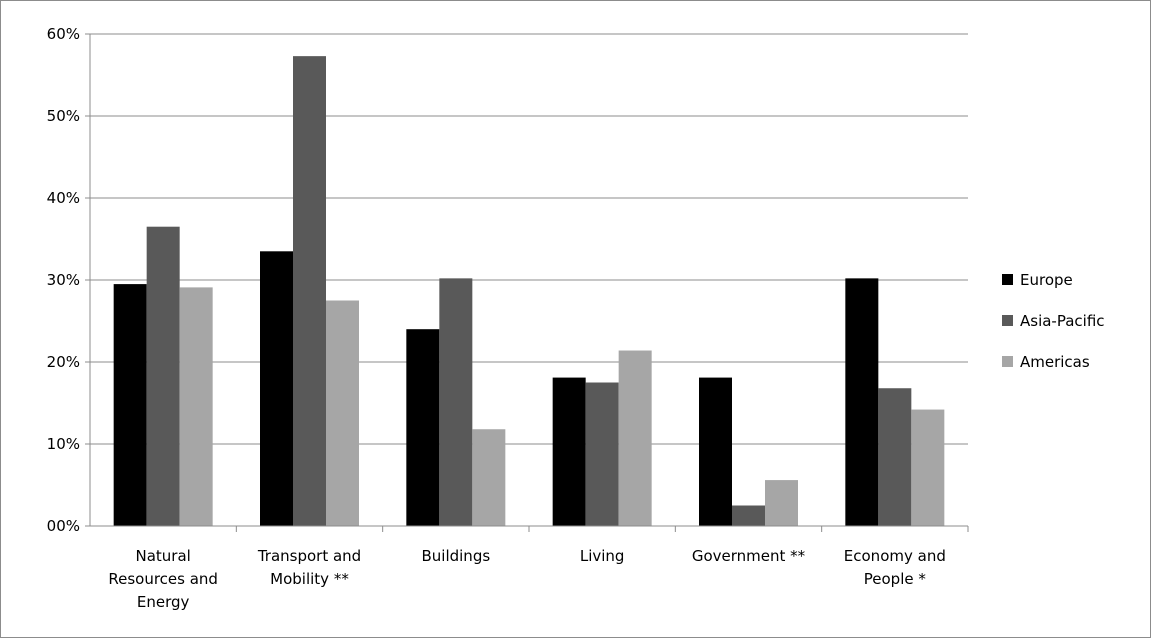  I want to click on y-axis-ticks: 00% 10% 20% 30% 40% 50% 60%, so click(68, 280).